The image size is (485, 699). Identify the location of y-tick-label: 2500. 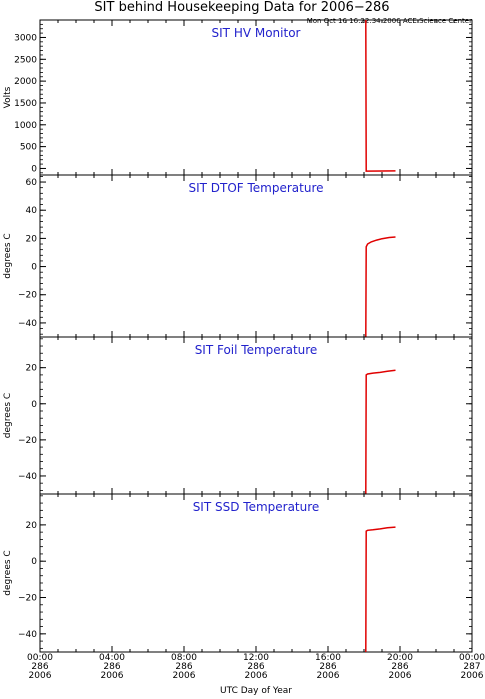
(25, 60).